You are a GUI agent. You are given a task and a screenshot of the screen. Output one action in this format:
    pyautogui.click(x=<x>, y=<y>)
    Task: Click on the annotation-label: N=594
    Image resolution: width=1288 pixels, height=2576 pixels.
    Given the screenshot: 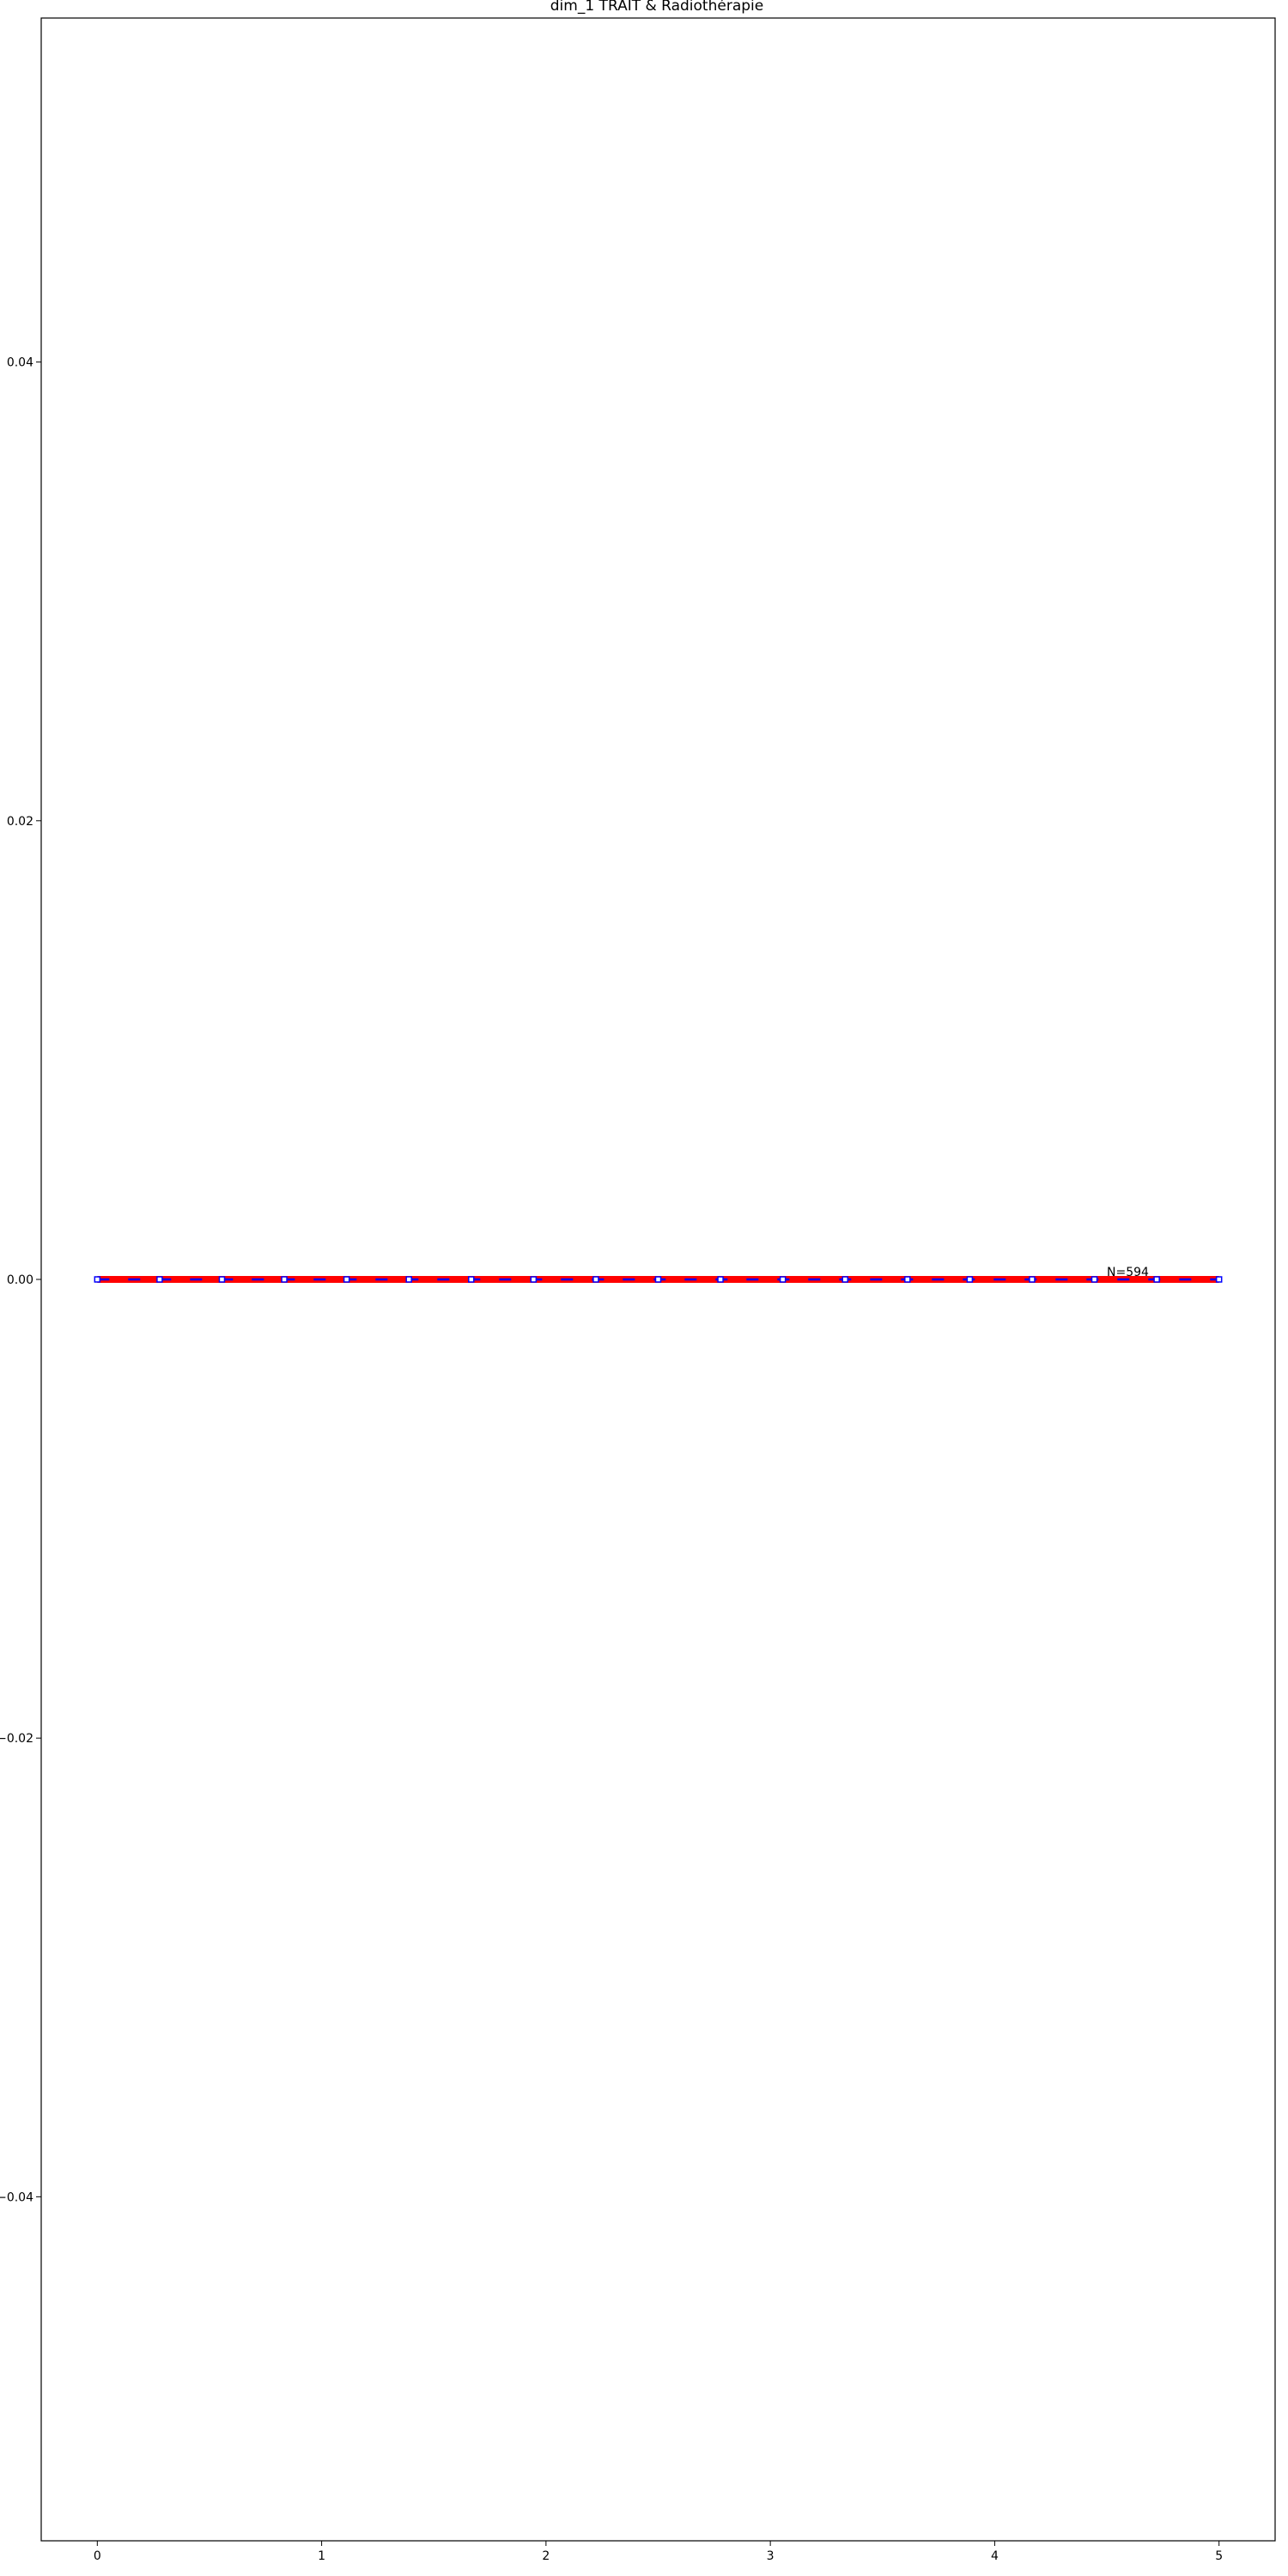 What is the action you would take?
    pyautogui.click(x=1128, y=1272)
    